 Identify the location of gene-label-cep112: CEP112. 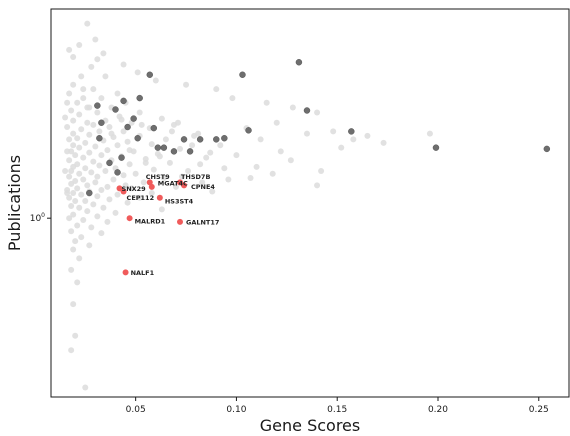
(141, 198).